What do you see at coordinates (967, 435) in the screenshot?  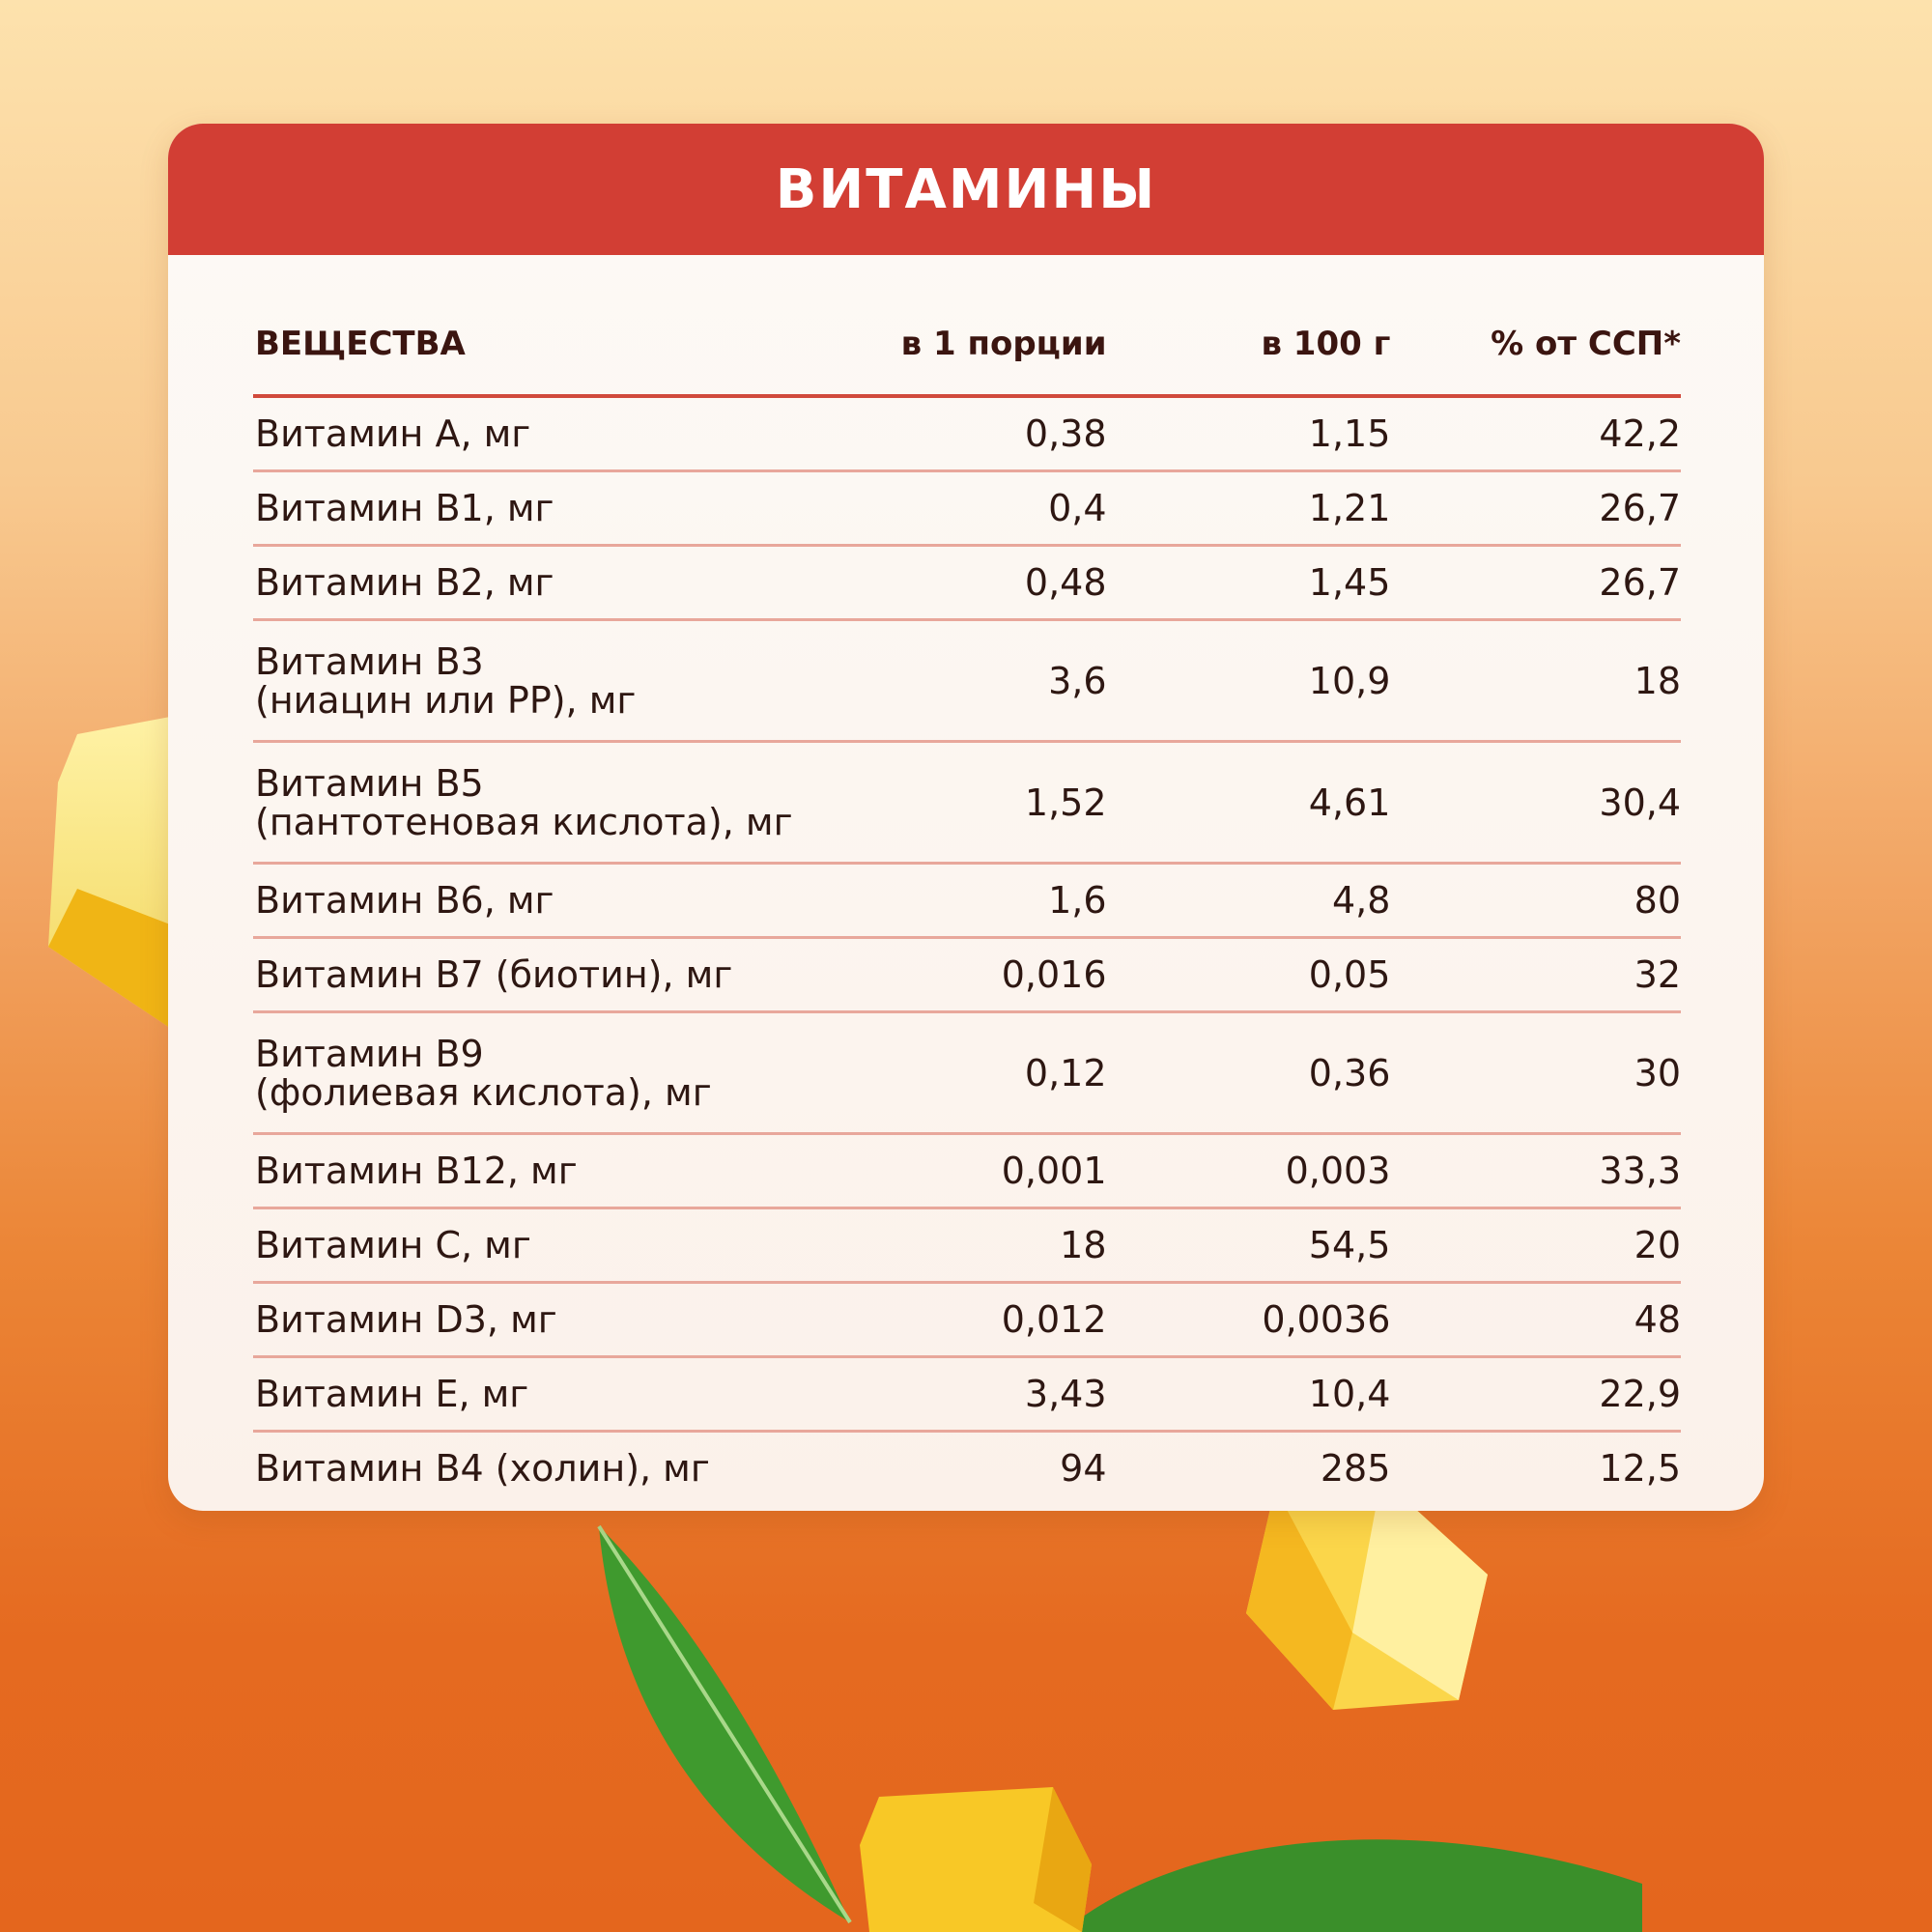 I see `table-row: Витамин А, мг 0,38 1,15 42,2` at bounding box center [967, 435].